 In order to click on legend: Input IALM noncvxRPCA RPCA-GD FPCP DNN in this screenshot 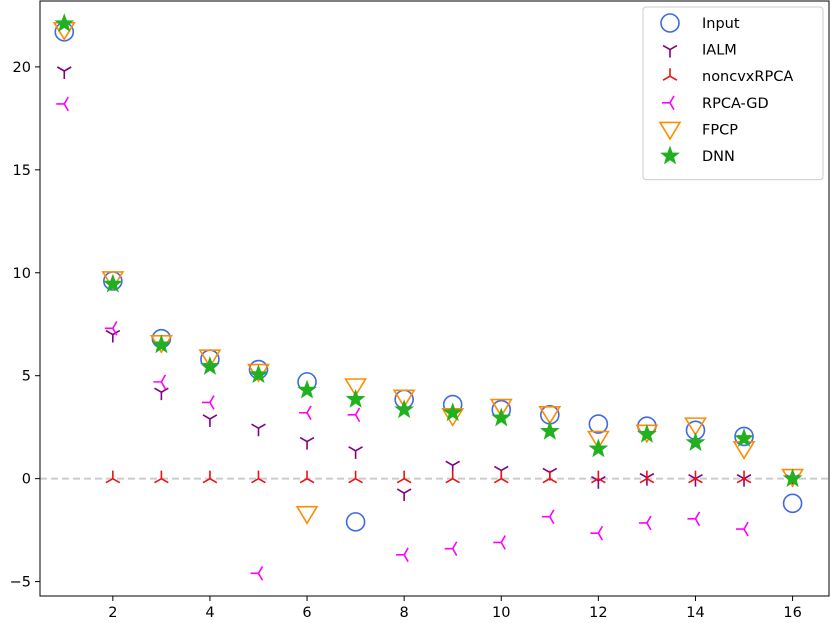, I will do `click(733, 93)`.